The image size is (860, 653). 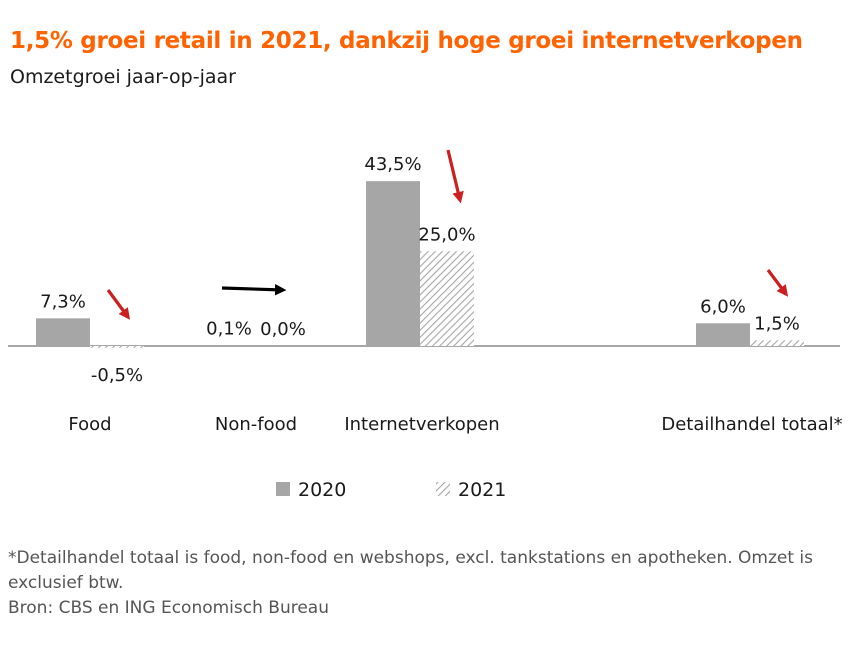 What do you see at coordinates (117, 375) in the screenshot?
I see `data-label-2021-1: -0,5%` at bounding box center [117, 375].